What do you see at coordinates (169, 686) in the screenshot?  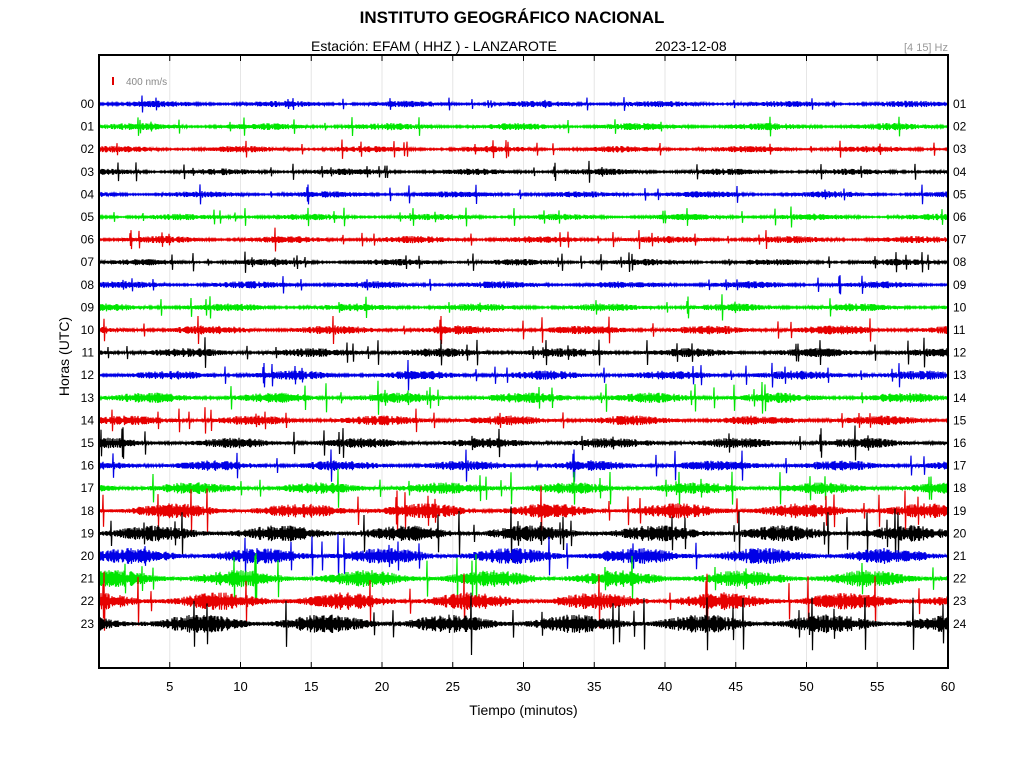 I see `x-tick-label: 5` at bounding box center [169, 686].